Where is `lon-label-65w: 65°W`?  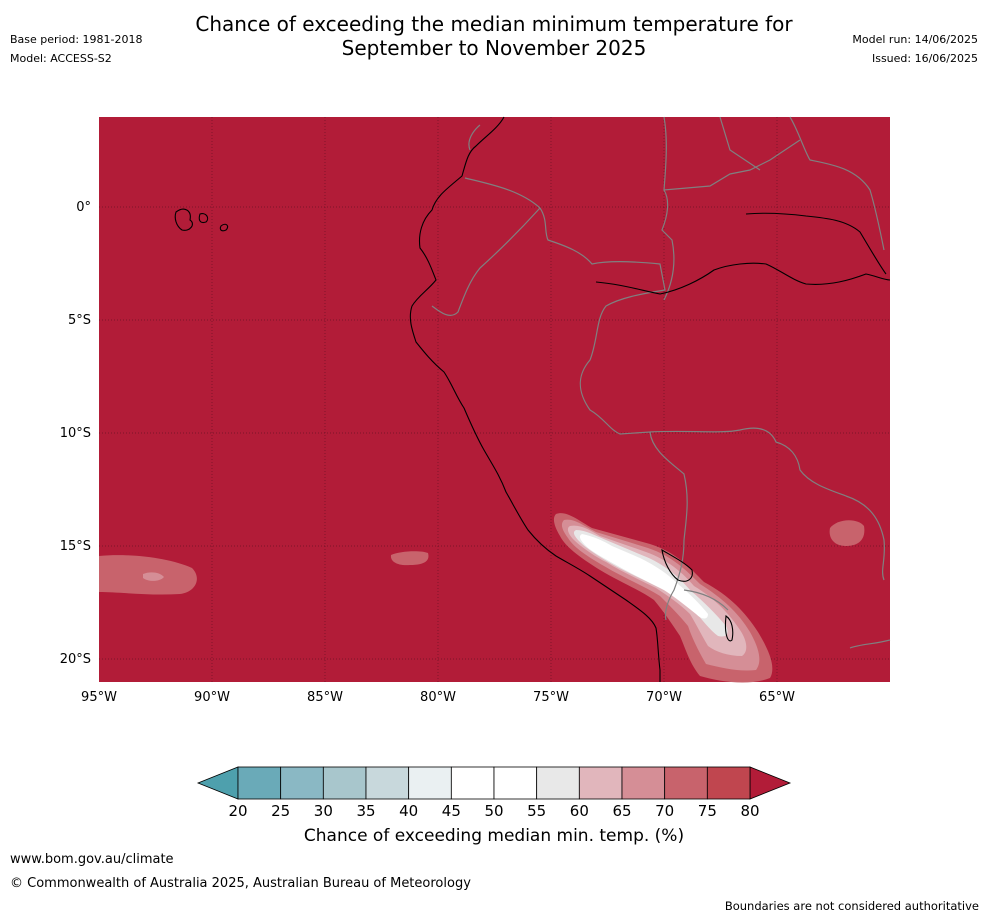 lon-label-65w: 65°W is located at coordinates (777, 697).